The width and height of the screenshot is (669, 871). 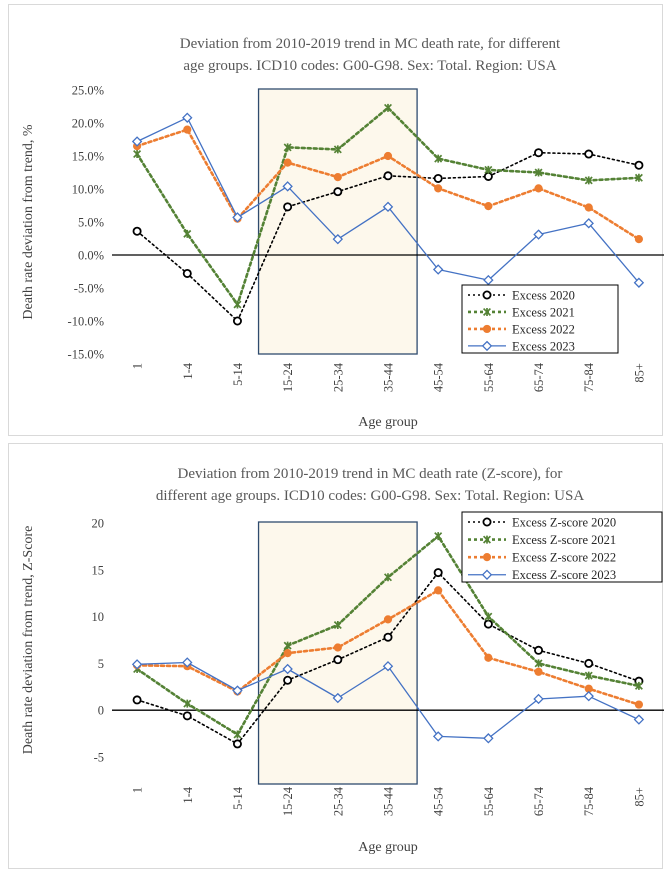 I want to click on x-tick-label: 5-14, so click(x=238, y=374).